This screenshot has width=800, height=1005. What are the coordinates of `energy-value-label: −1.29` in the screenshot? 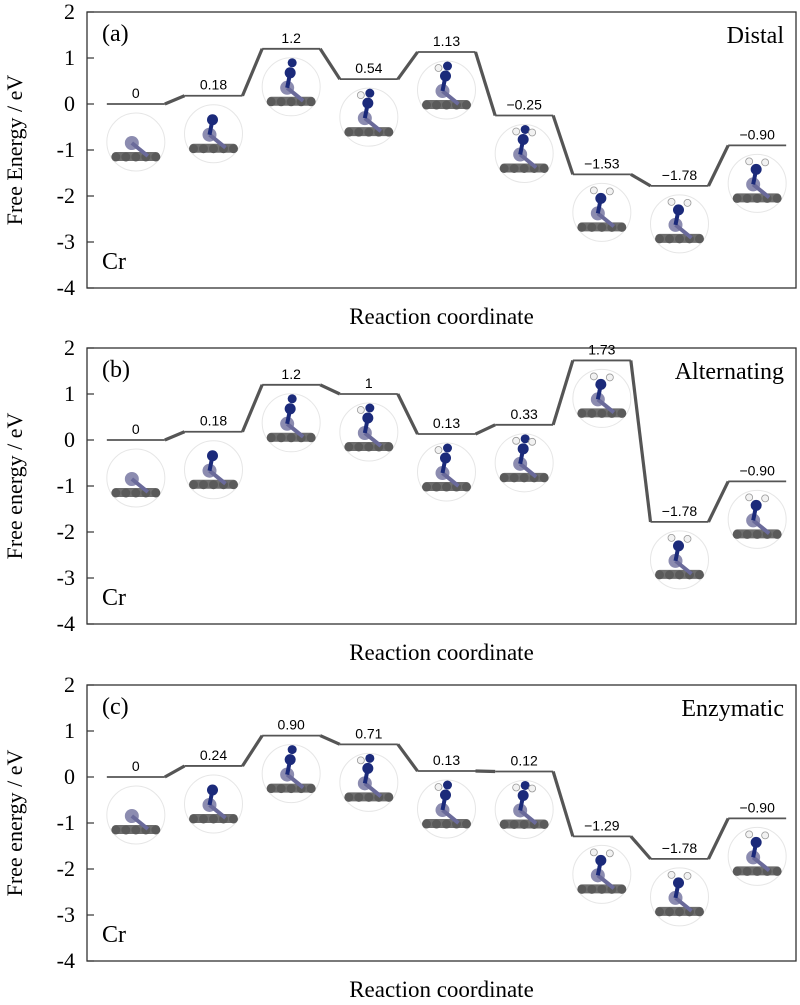 It's located at (602, 825).